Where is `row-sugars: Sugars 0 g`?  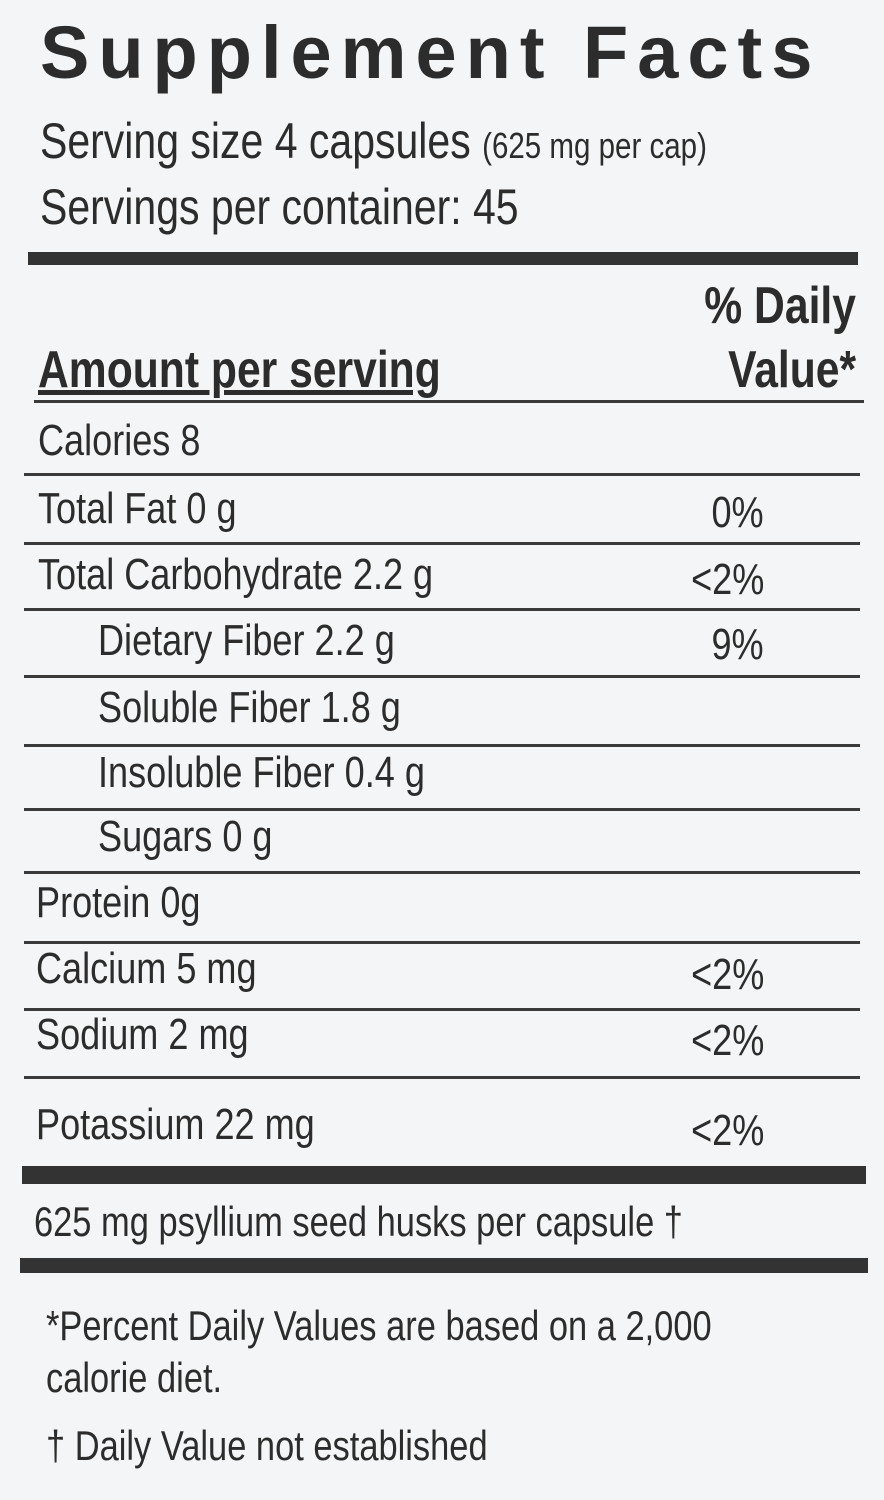 row-sugars: Sugars 0 g is located at coordinates (185, 836).